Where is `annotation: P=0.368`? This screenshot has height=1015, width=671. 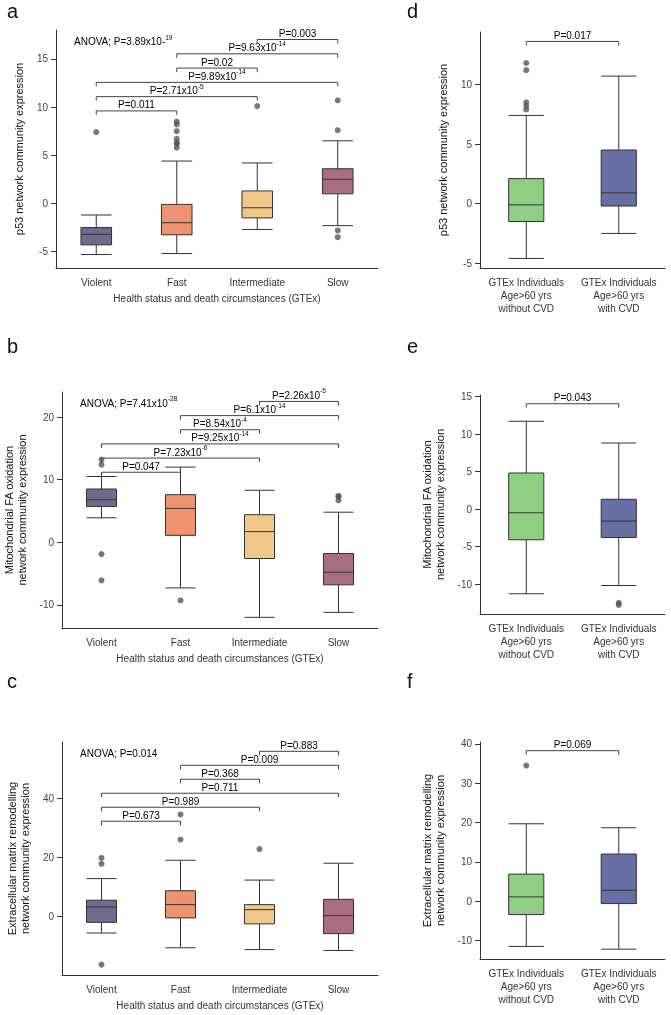
annotation: P=0.368 is located at coordinates (220, 773).